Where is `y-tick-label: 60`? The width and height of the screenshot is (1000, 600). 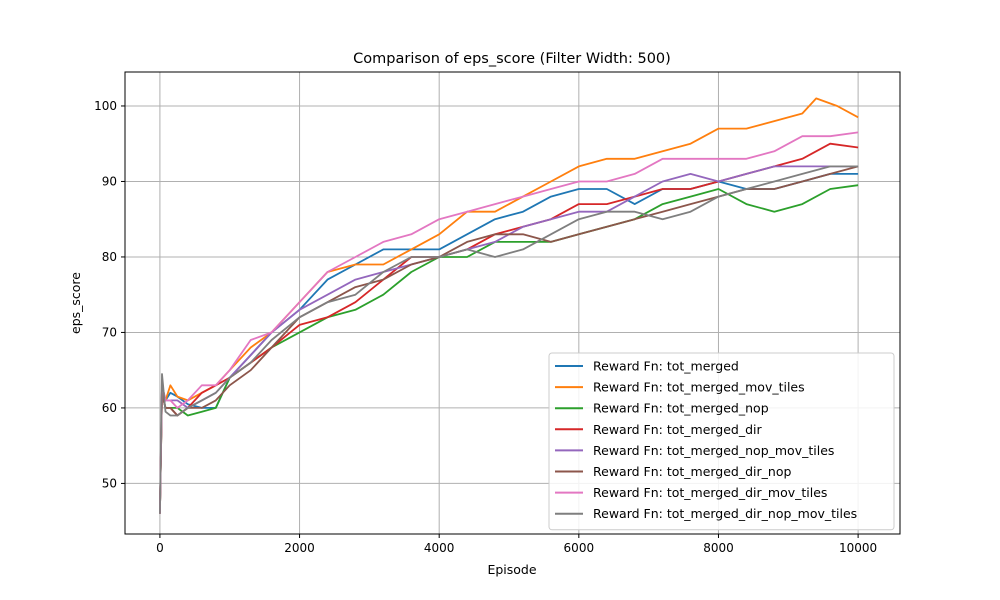
y-tick-label: 60 is located at coordinates (109, 408).